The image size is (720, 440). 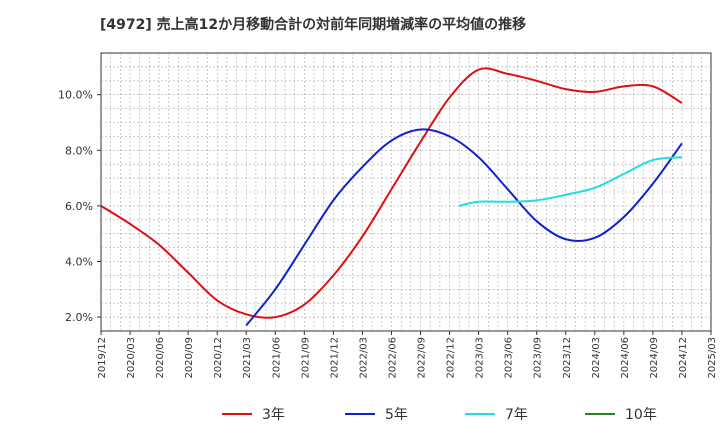 I want to click on x-tick-label: 2021/03, so click(x=247, y=358).